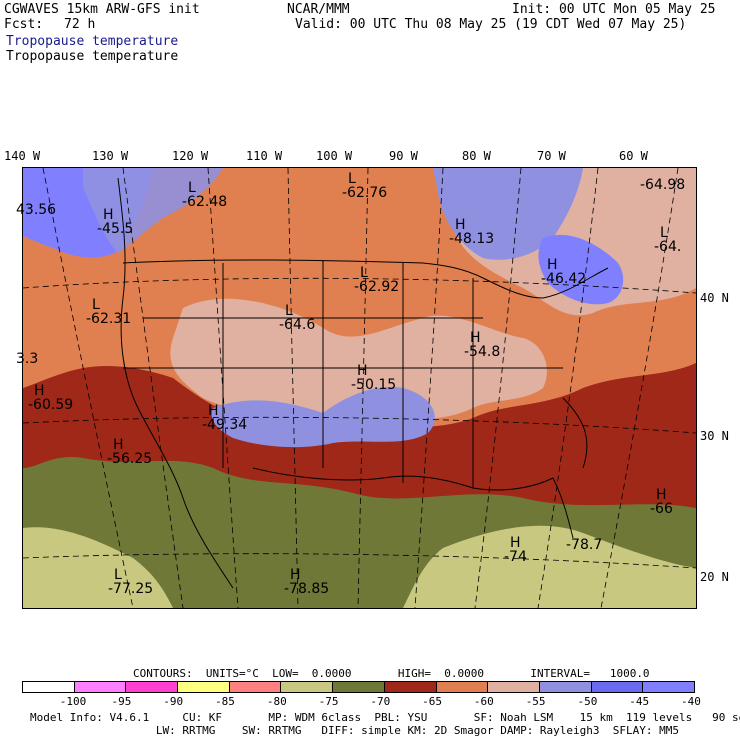 This screenshot has width=740, height=740. I want to click on extremum-value: -78.7, so click(584, 545).